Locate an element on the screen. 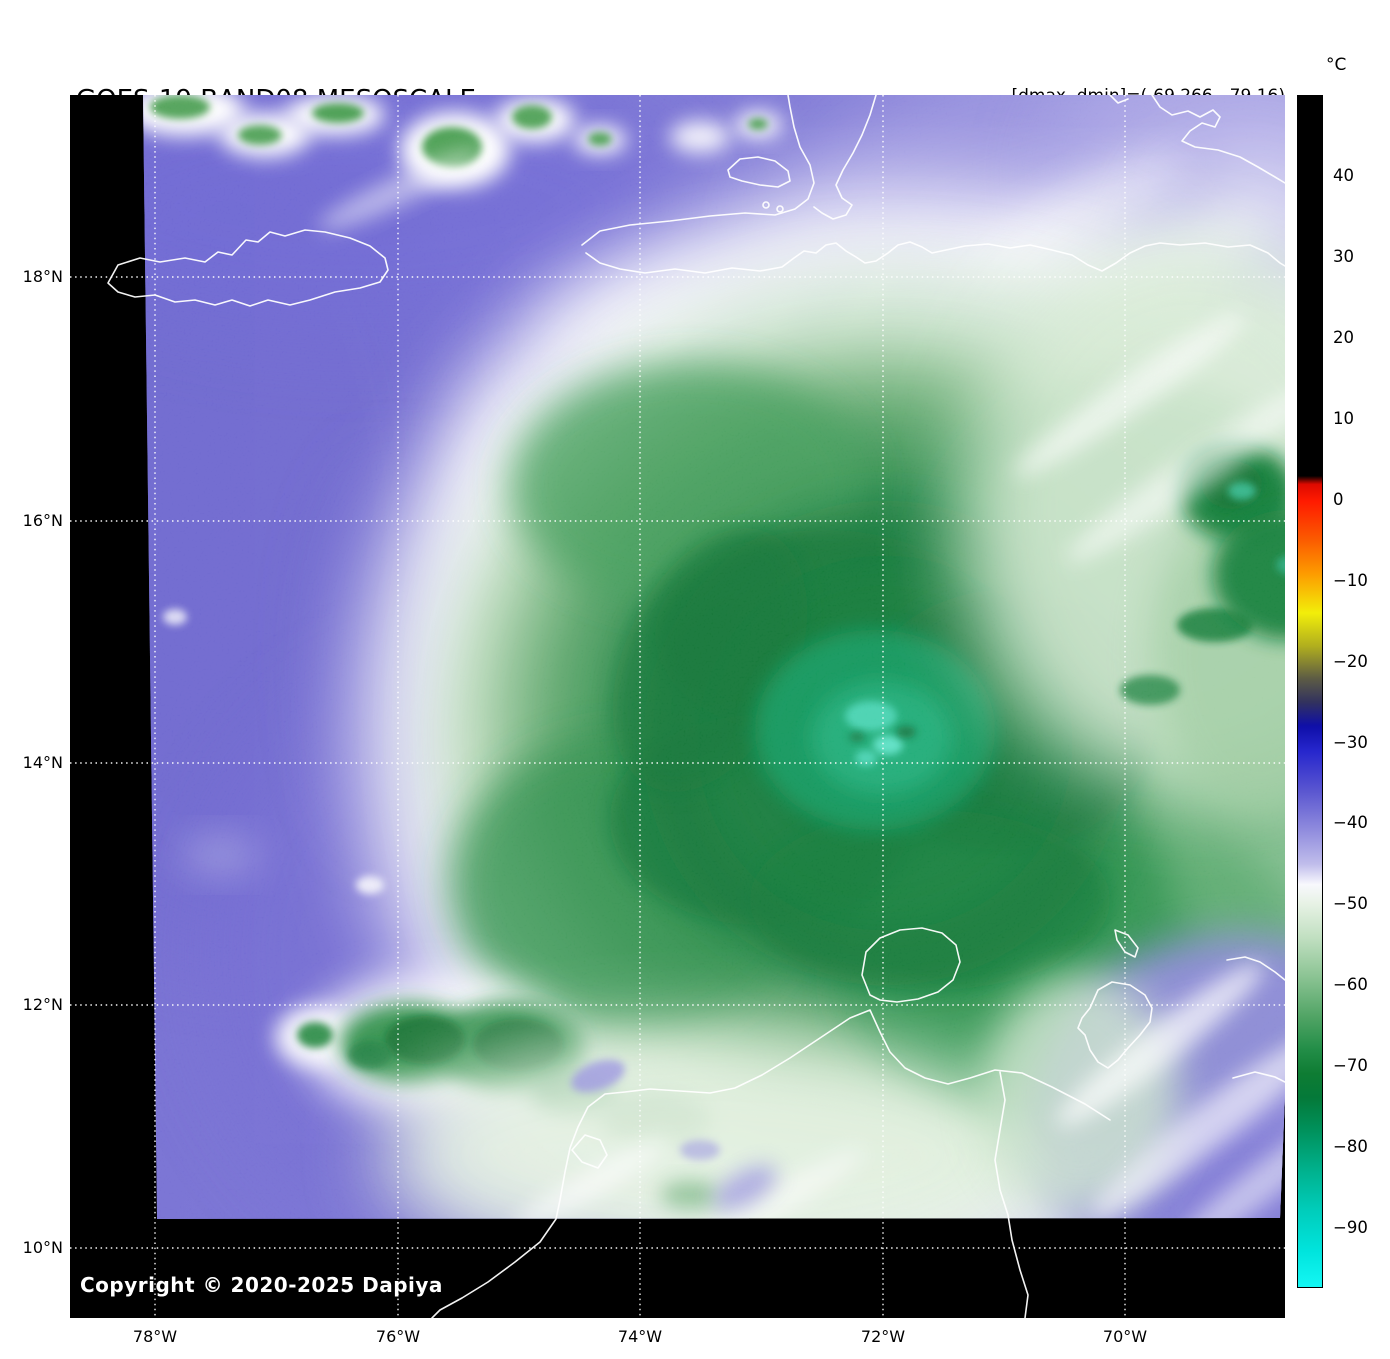  colorbar-tick-label: 40 is located at coordinates (1343, 175).